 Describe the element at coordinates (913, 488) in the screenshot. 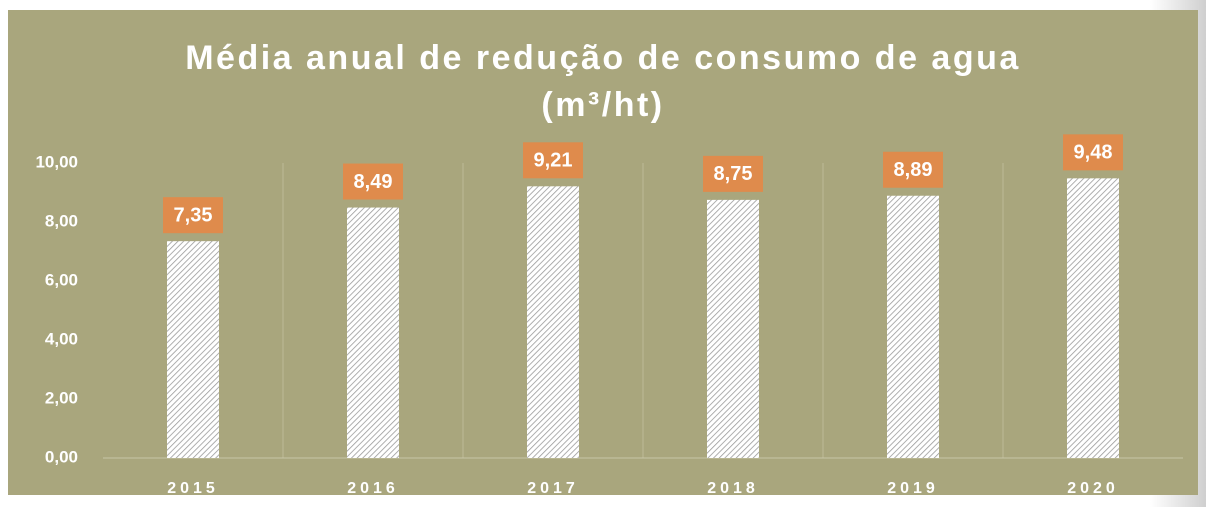

I see `x-tick-label: 2019` at that location.